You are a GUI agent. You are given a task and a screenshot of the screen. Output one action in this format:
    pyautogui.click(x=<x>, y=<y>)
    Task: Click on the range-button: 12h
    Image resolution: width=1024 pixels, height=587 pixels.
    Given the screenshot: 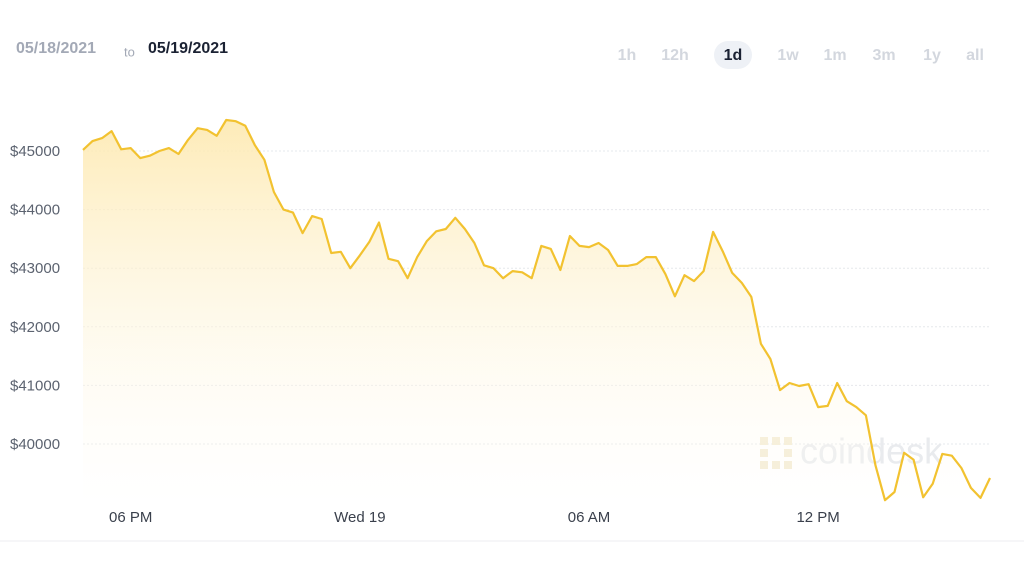 What is the action you would take?
    pyautogui.click(x=675, y=55)
    